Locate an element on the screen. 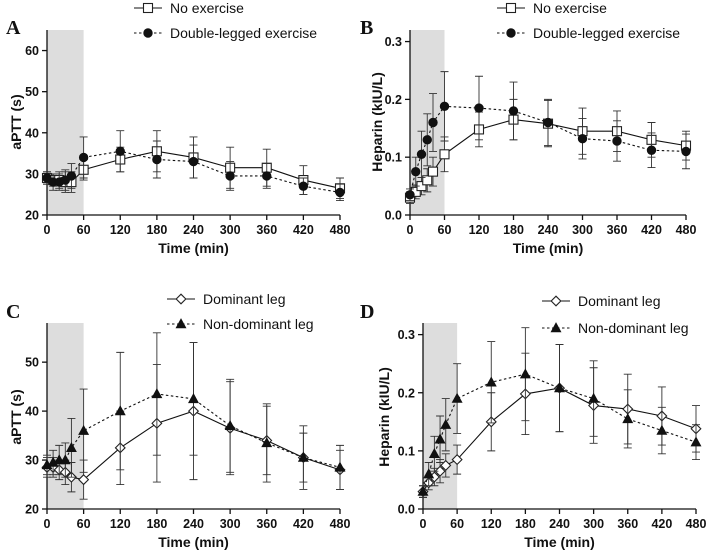 The image size is (709, 556). y-tick-label: 0.1 is located at coordinates (393, 158).